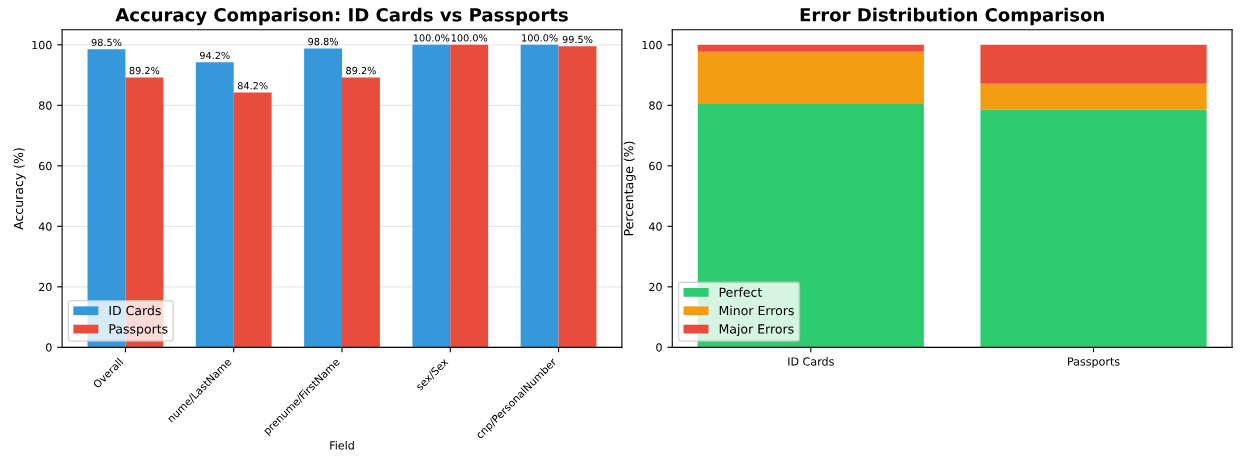 The height and width of the screenshot is (457, 1242). Describe the element at coordinates (756, 330) in the screenshot. I see `legend-label: Major Errors` at that location.